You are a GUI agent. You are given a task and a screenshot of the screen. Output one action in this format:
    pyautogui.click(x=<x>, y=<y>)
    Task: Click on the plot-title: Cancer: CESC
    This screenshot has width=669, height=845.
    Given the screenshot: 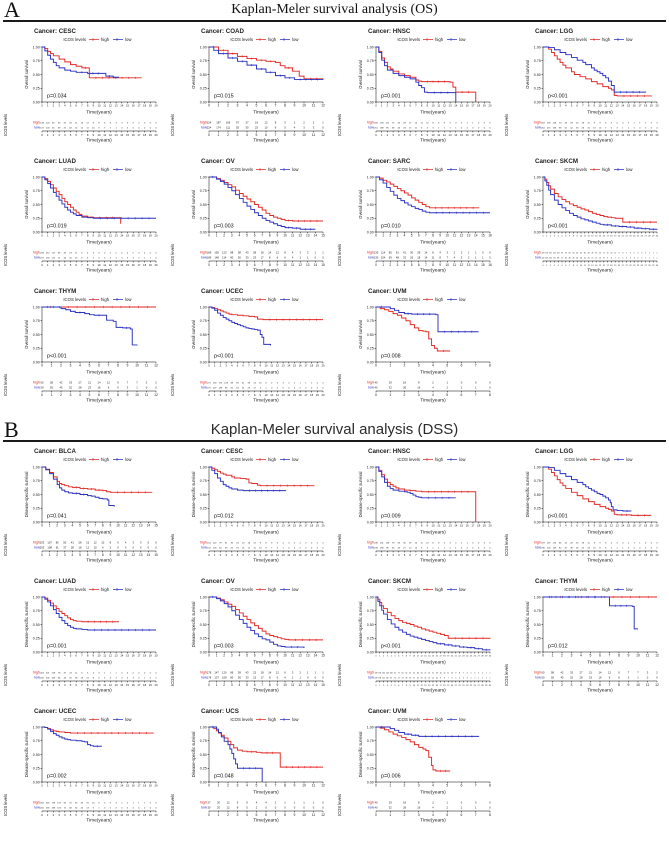 What is the action you would take?
    pyautogui.click(x=55, y=31)
    